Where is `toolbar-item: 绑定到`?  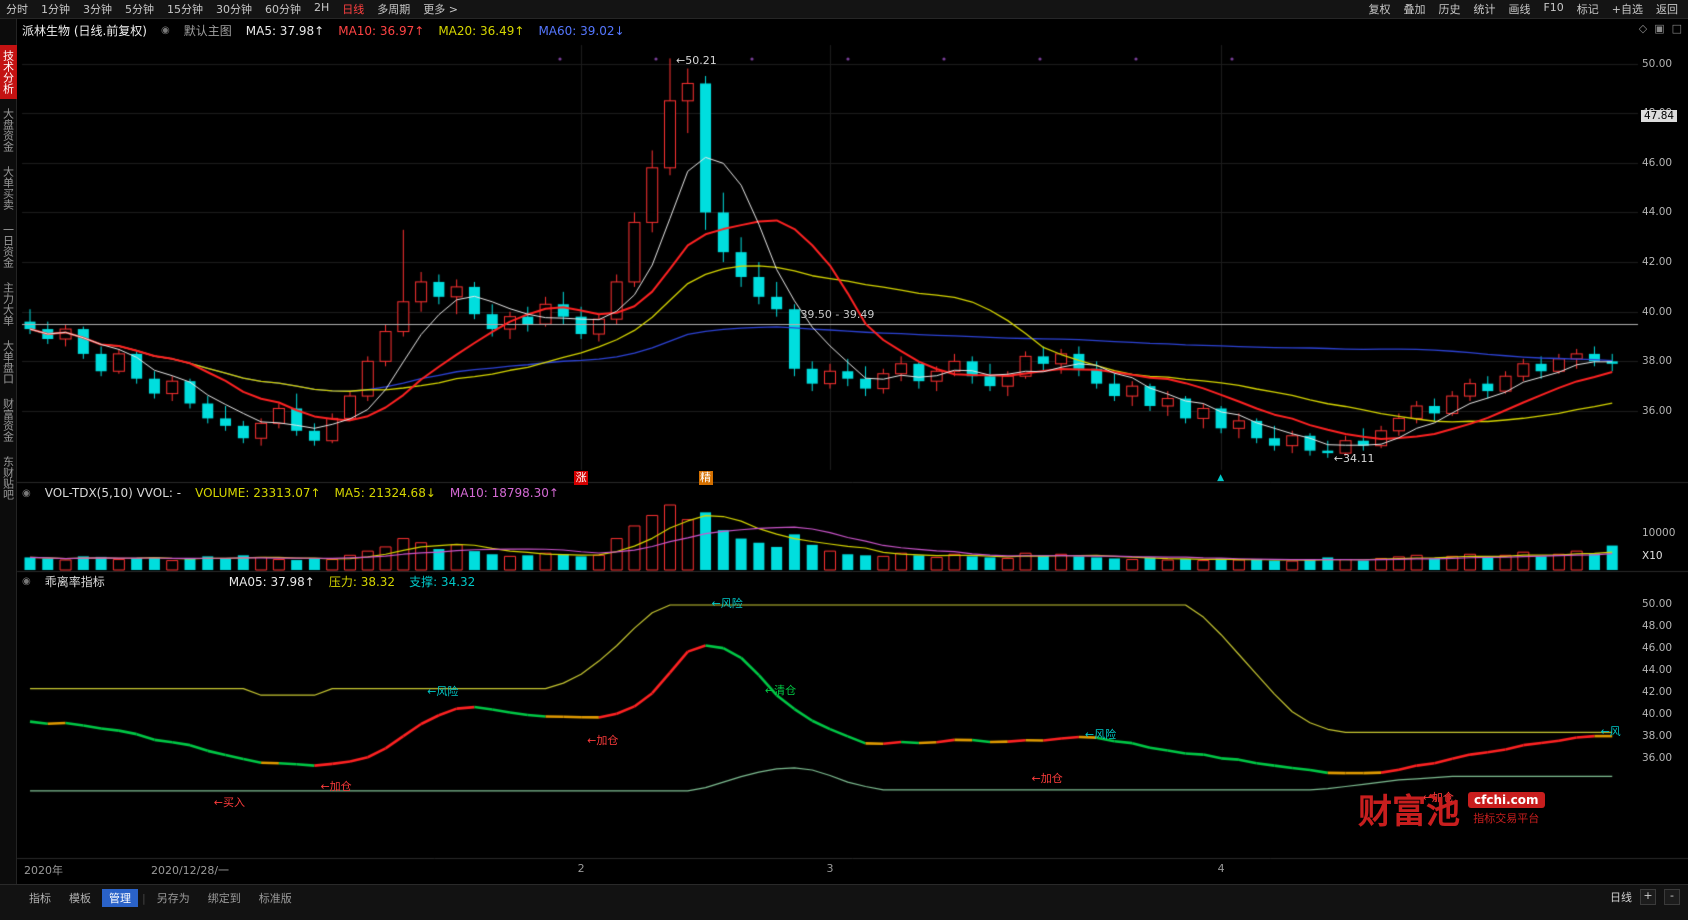
toolbar-item: 绑定到 is located at coordinates (224, 898).